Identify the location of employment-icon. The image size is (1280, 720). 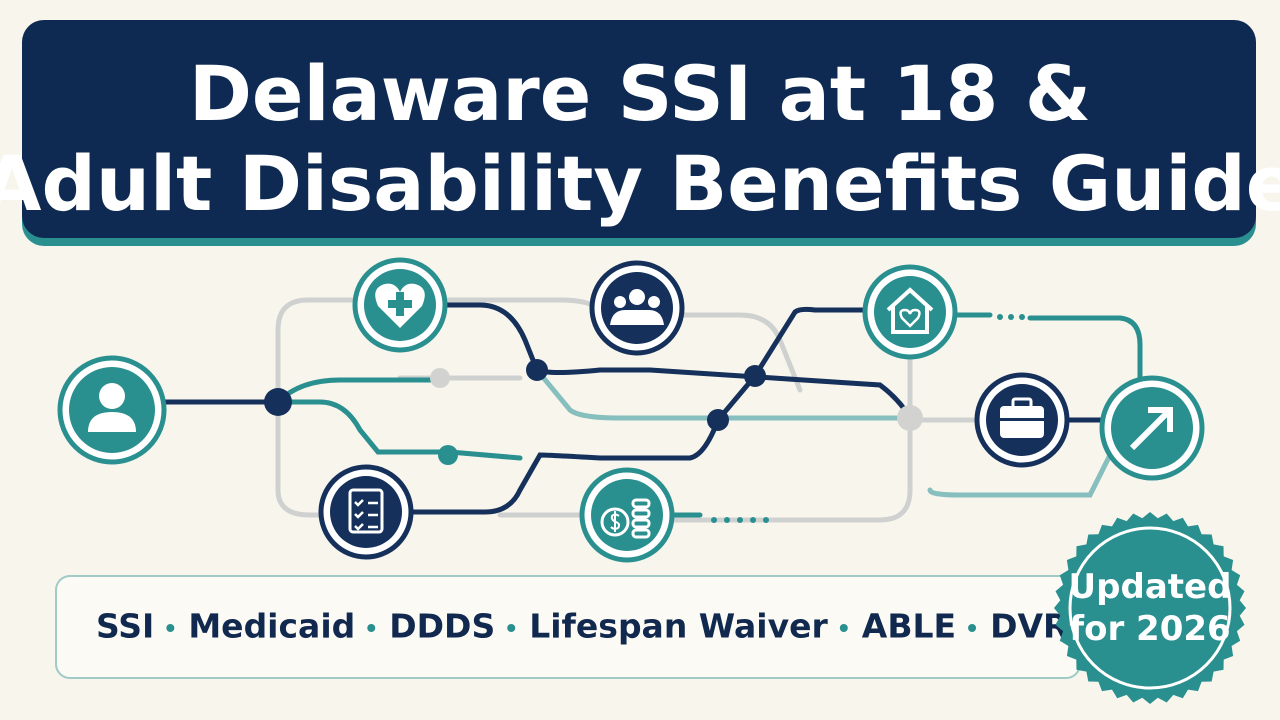
(1022, 420).